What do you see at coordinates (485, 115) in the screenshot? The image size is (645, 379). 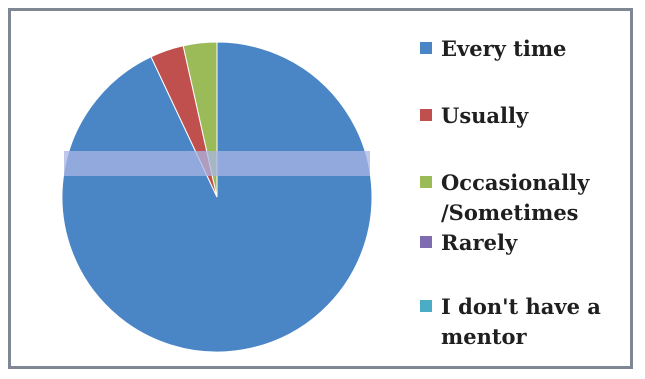 I see `legend-label-usually: Usually` at bounding box center [485, 115].